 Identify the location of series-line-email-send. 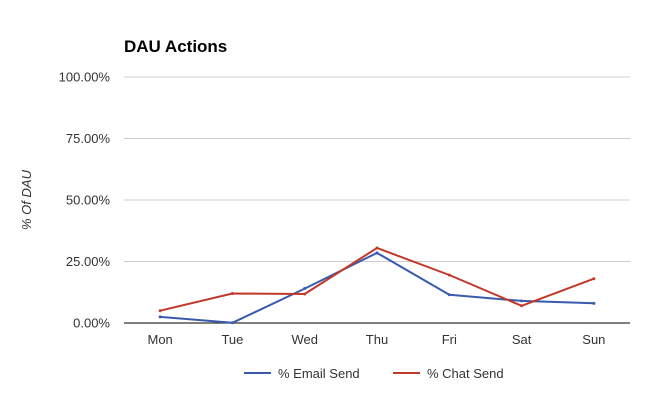
(377, 287).